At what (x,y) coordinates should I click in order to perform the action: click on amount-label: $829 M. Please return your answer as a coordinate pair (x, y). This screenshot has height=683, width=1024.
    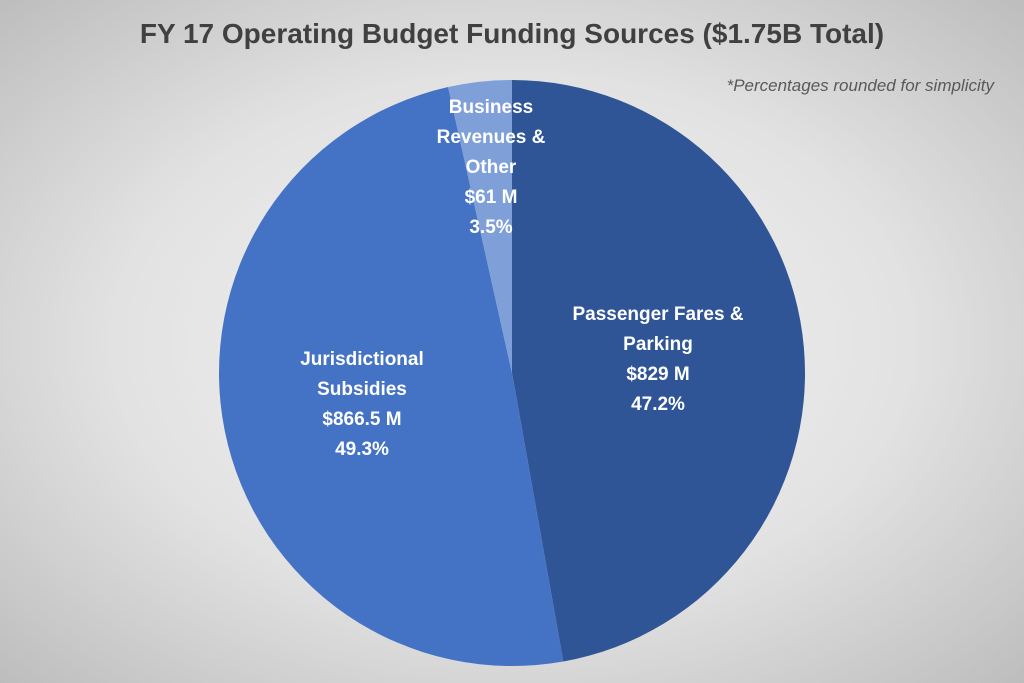
    Looking at the image, I should click on (658, 374).